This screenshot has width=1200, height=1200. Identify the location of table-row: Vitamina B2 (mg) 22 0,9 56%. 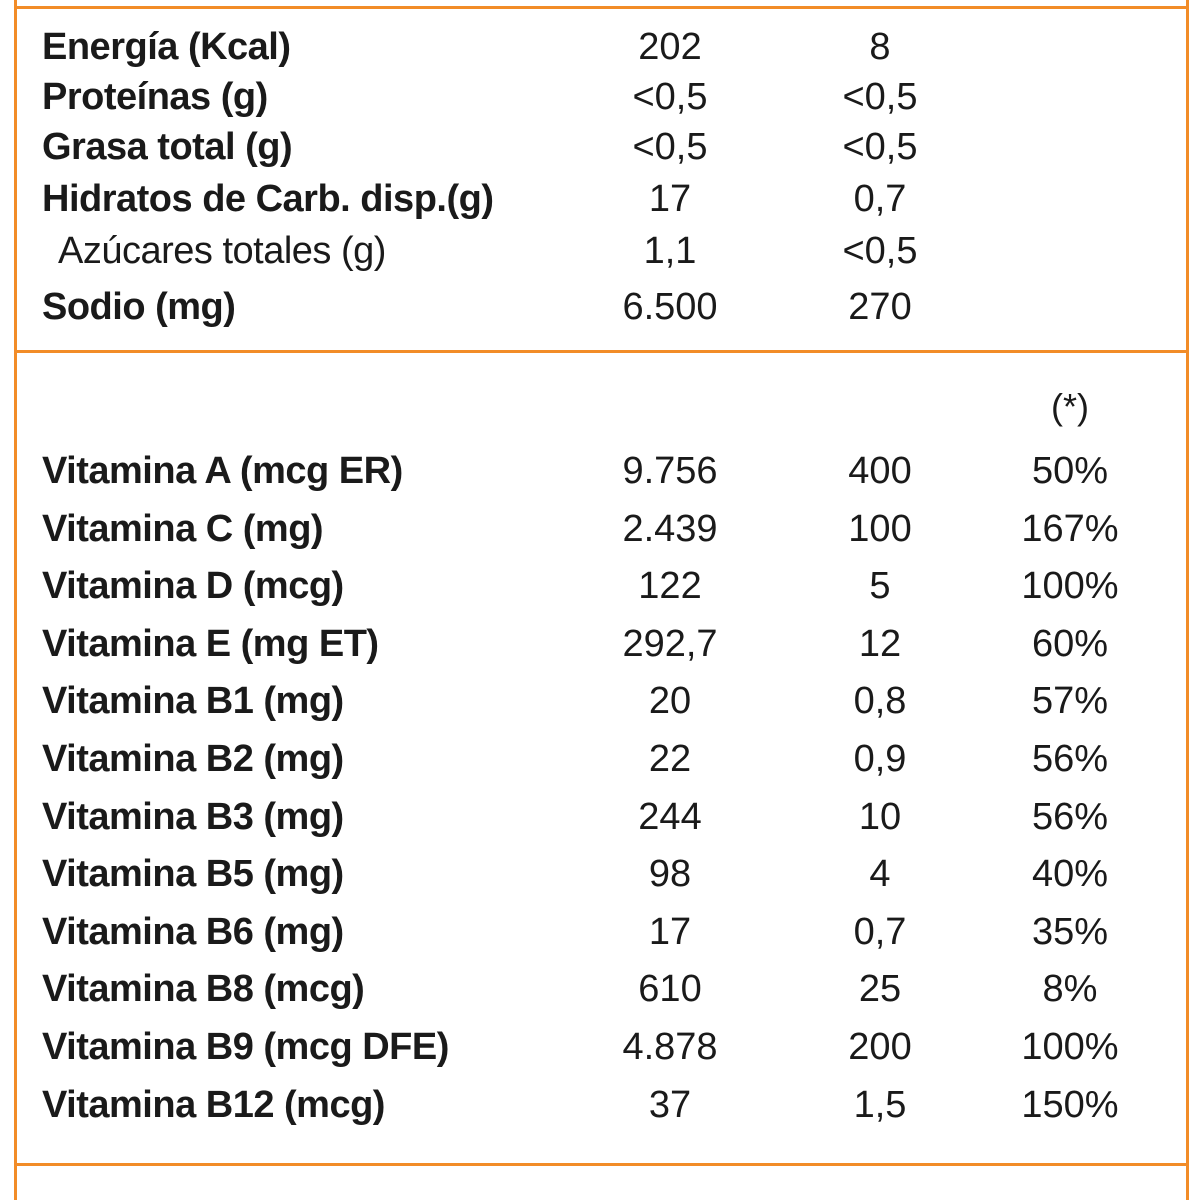
(600, 763).